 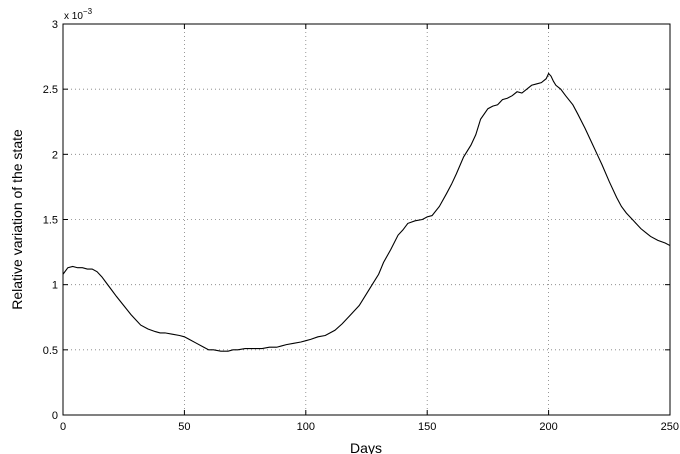 I want to click on y-axis-multiplier-base: x 10, so click(x=73, y=16).